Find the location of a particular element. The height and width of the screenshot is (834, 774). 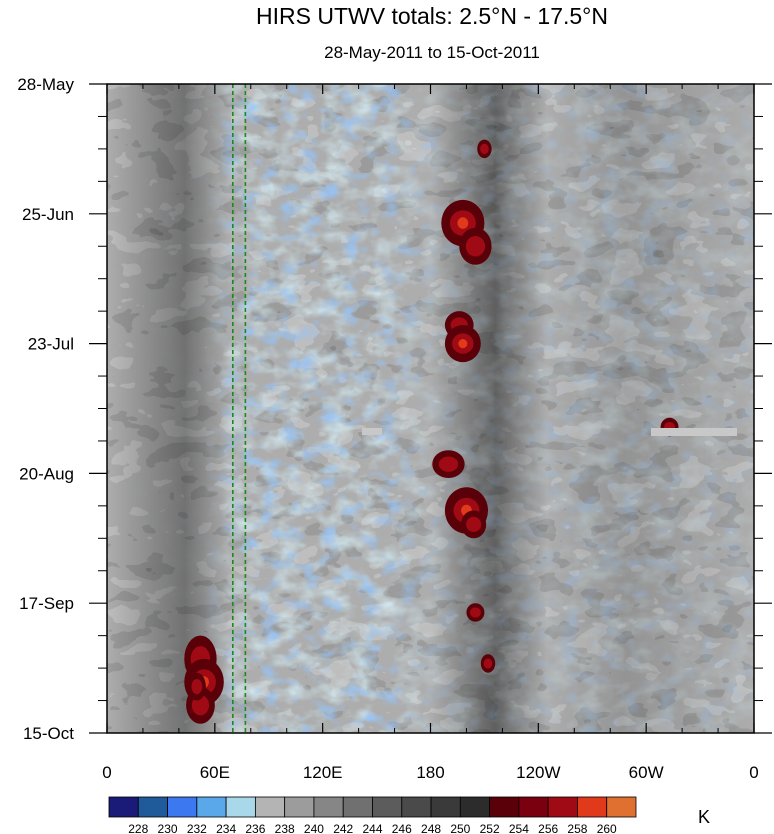

colorbar-label: 258 is located at coordinates (577, 828).